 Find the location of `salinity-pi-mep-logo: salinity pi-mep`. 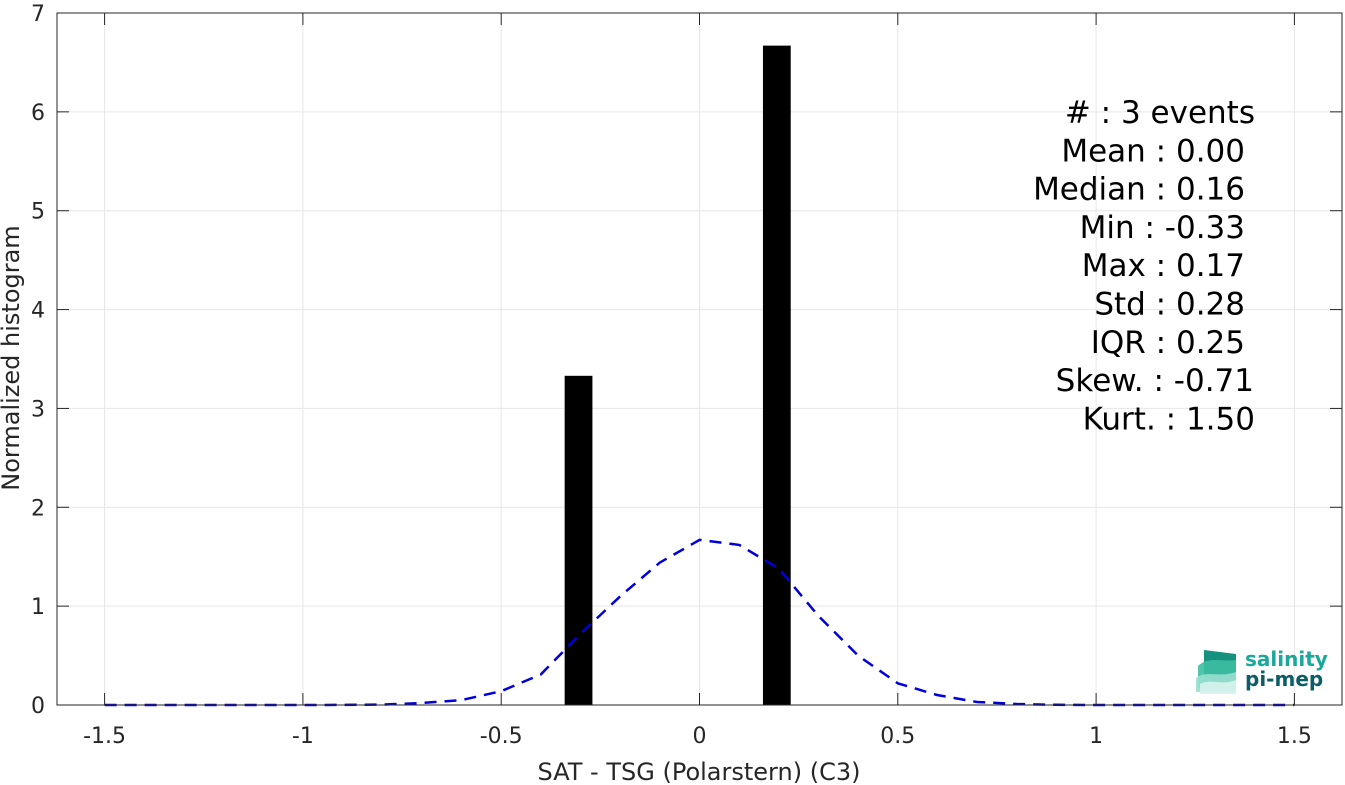

salinity-pi-mep-logo: salinity pi-mep is located at coordinates (1262, 670).